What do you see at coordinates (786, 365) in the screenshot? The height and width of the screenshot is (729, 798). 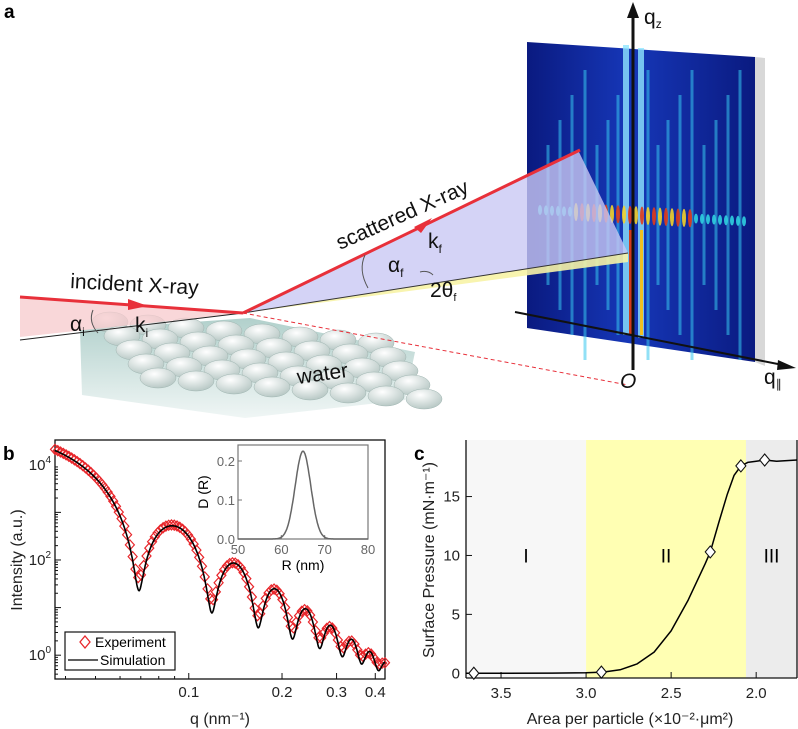 I see `qpar-arrowhead` at bounding box center [786, 365].